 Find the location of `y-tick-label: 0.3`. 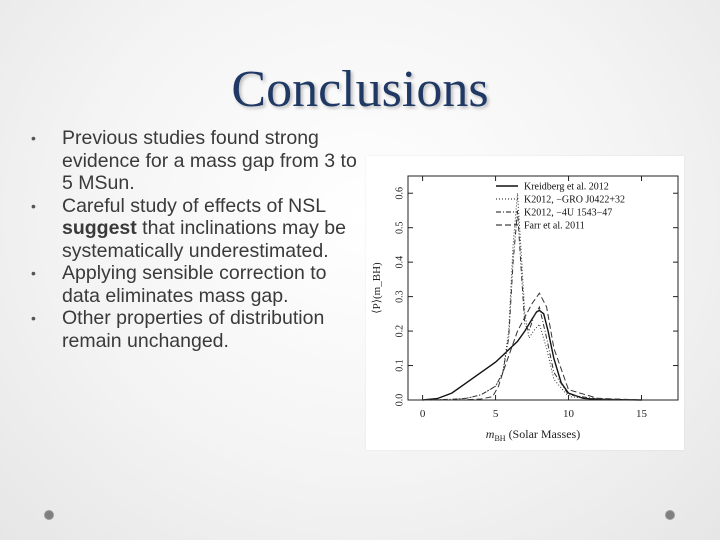

y-tick-label: 0.3 is located at coordinates (399, 296).